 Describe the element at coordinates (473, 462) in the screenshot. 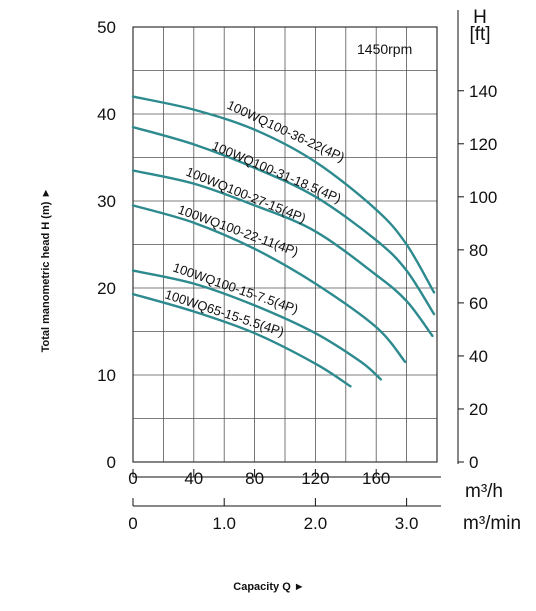

I see `y-tick-label-right: 0` at that location.